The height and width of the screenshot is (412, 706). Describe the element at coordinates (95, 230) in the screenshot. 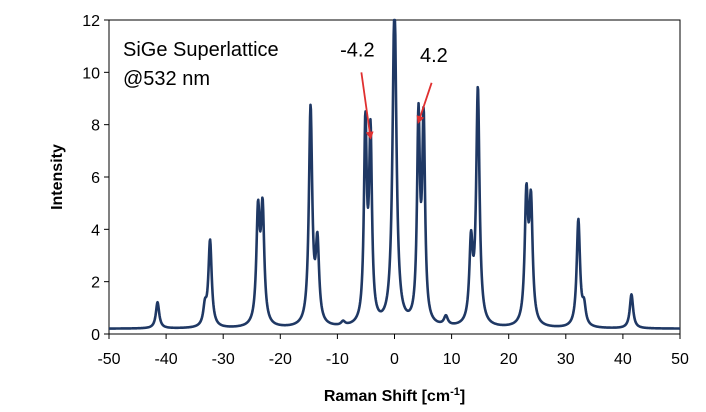

I see `y-tick-label: 4` at that location.